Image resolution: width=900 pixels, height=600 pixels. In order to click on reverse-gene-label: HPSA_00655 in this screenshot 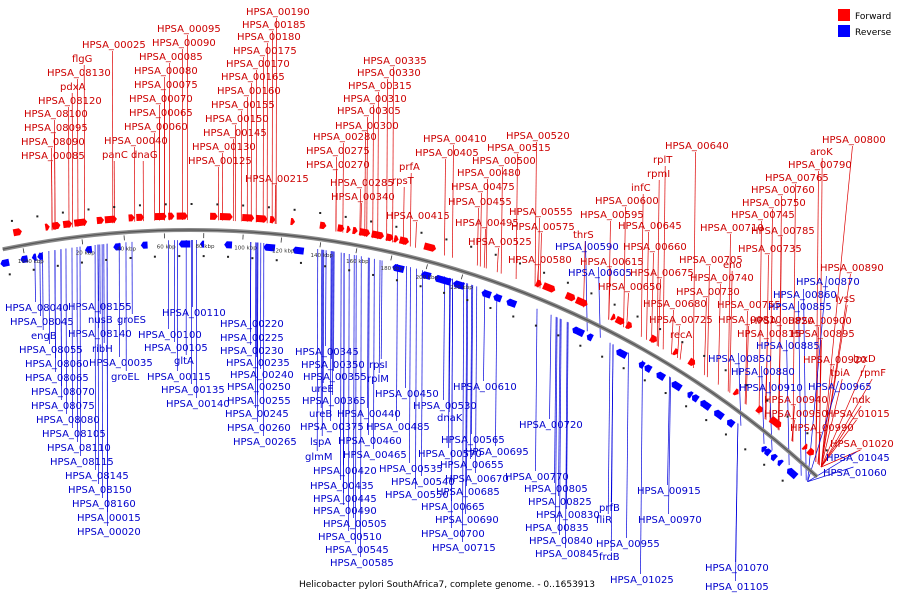, I will do `click(472, 465)`.